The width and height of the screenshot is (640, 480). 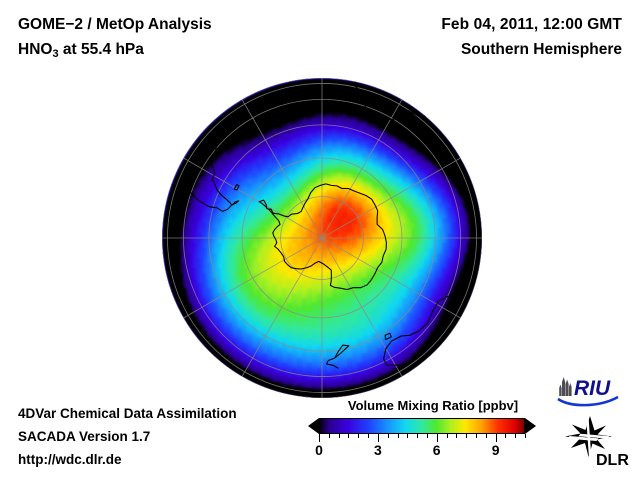 What do you see at coordinates (422, 451) in the screenshot?
I see `colorbar-tick-labels: 0 3 6 9` at bounding box center [422, 451].